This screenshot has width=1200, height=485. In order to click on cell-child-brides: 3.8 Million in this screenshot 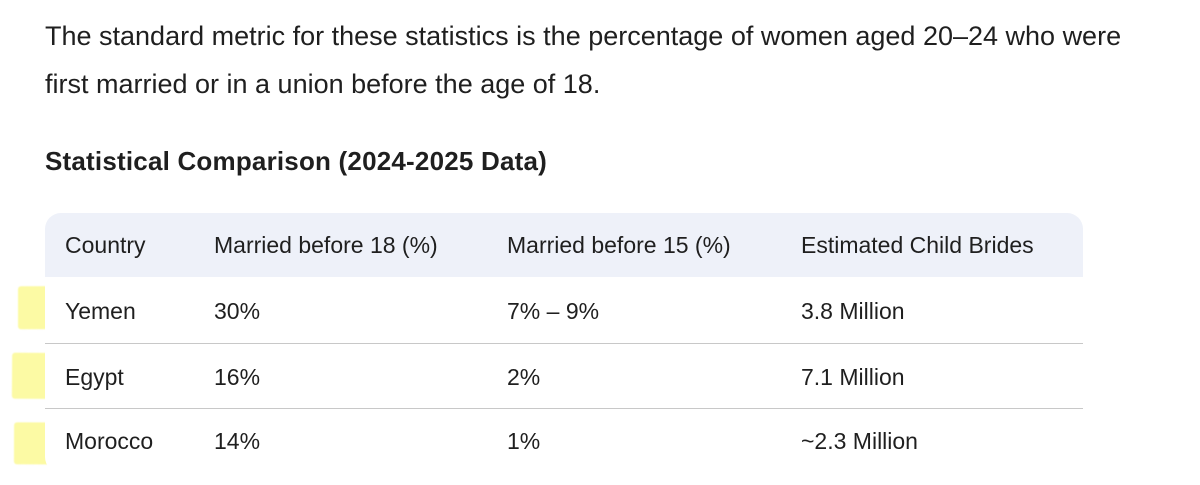, I will do `click(853, 311)`.